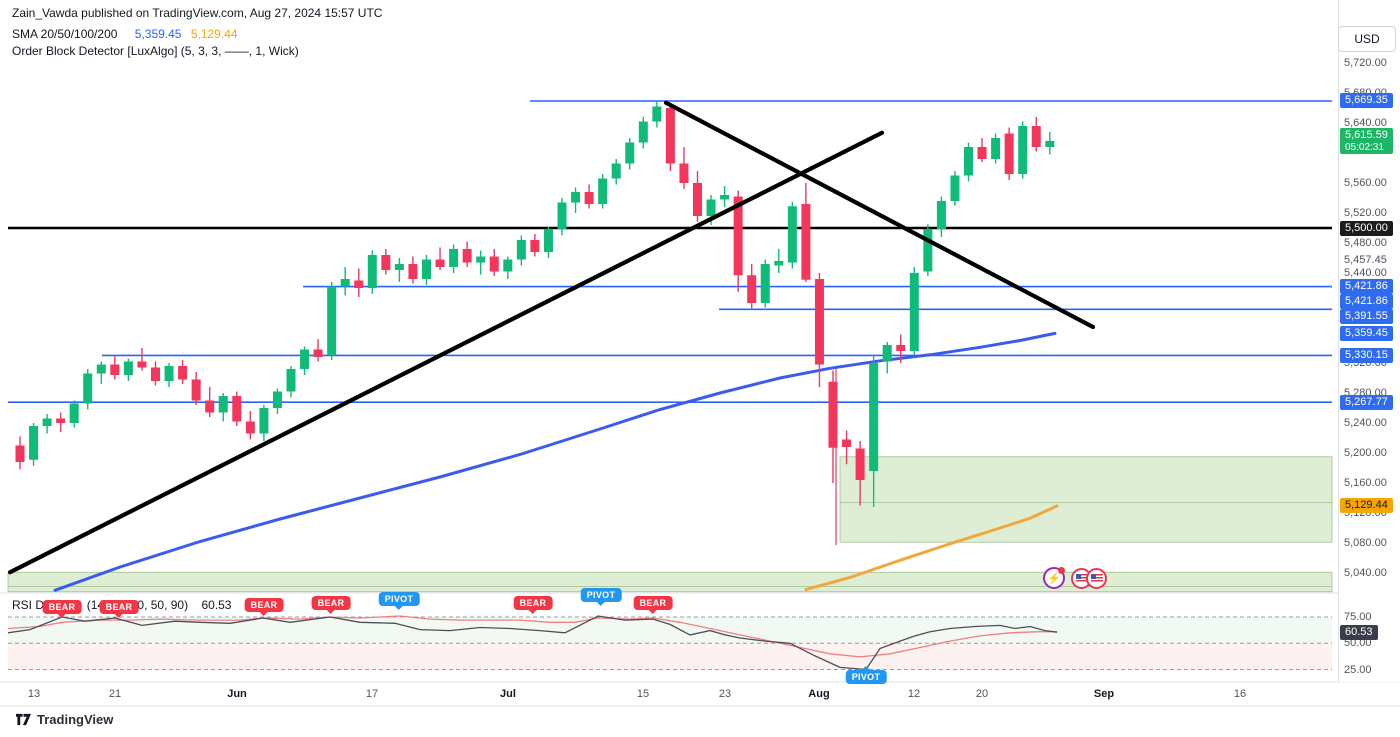 The height and width of the screenshot is (737, 1400). Describe the element at coordinates (819, 694) in the screenshot. I see `time-axis-label: Aug` at that location.